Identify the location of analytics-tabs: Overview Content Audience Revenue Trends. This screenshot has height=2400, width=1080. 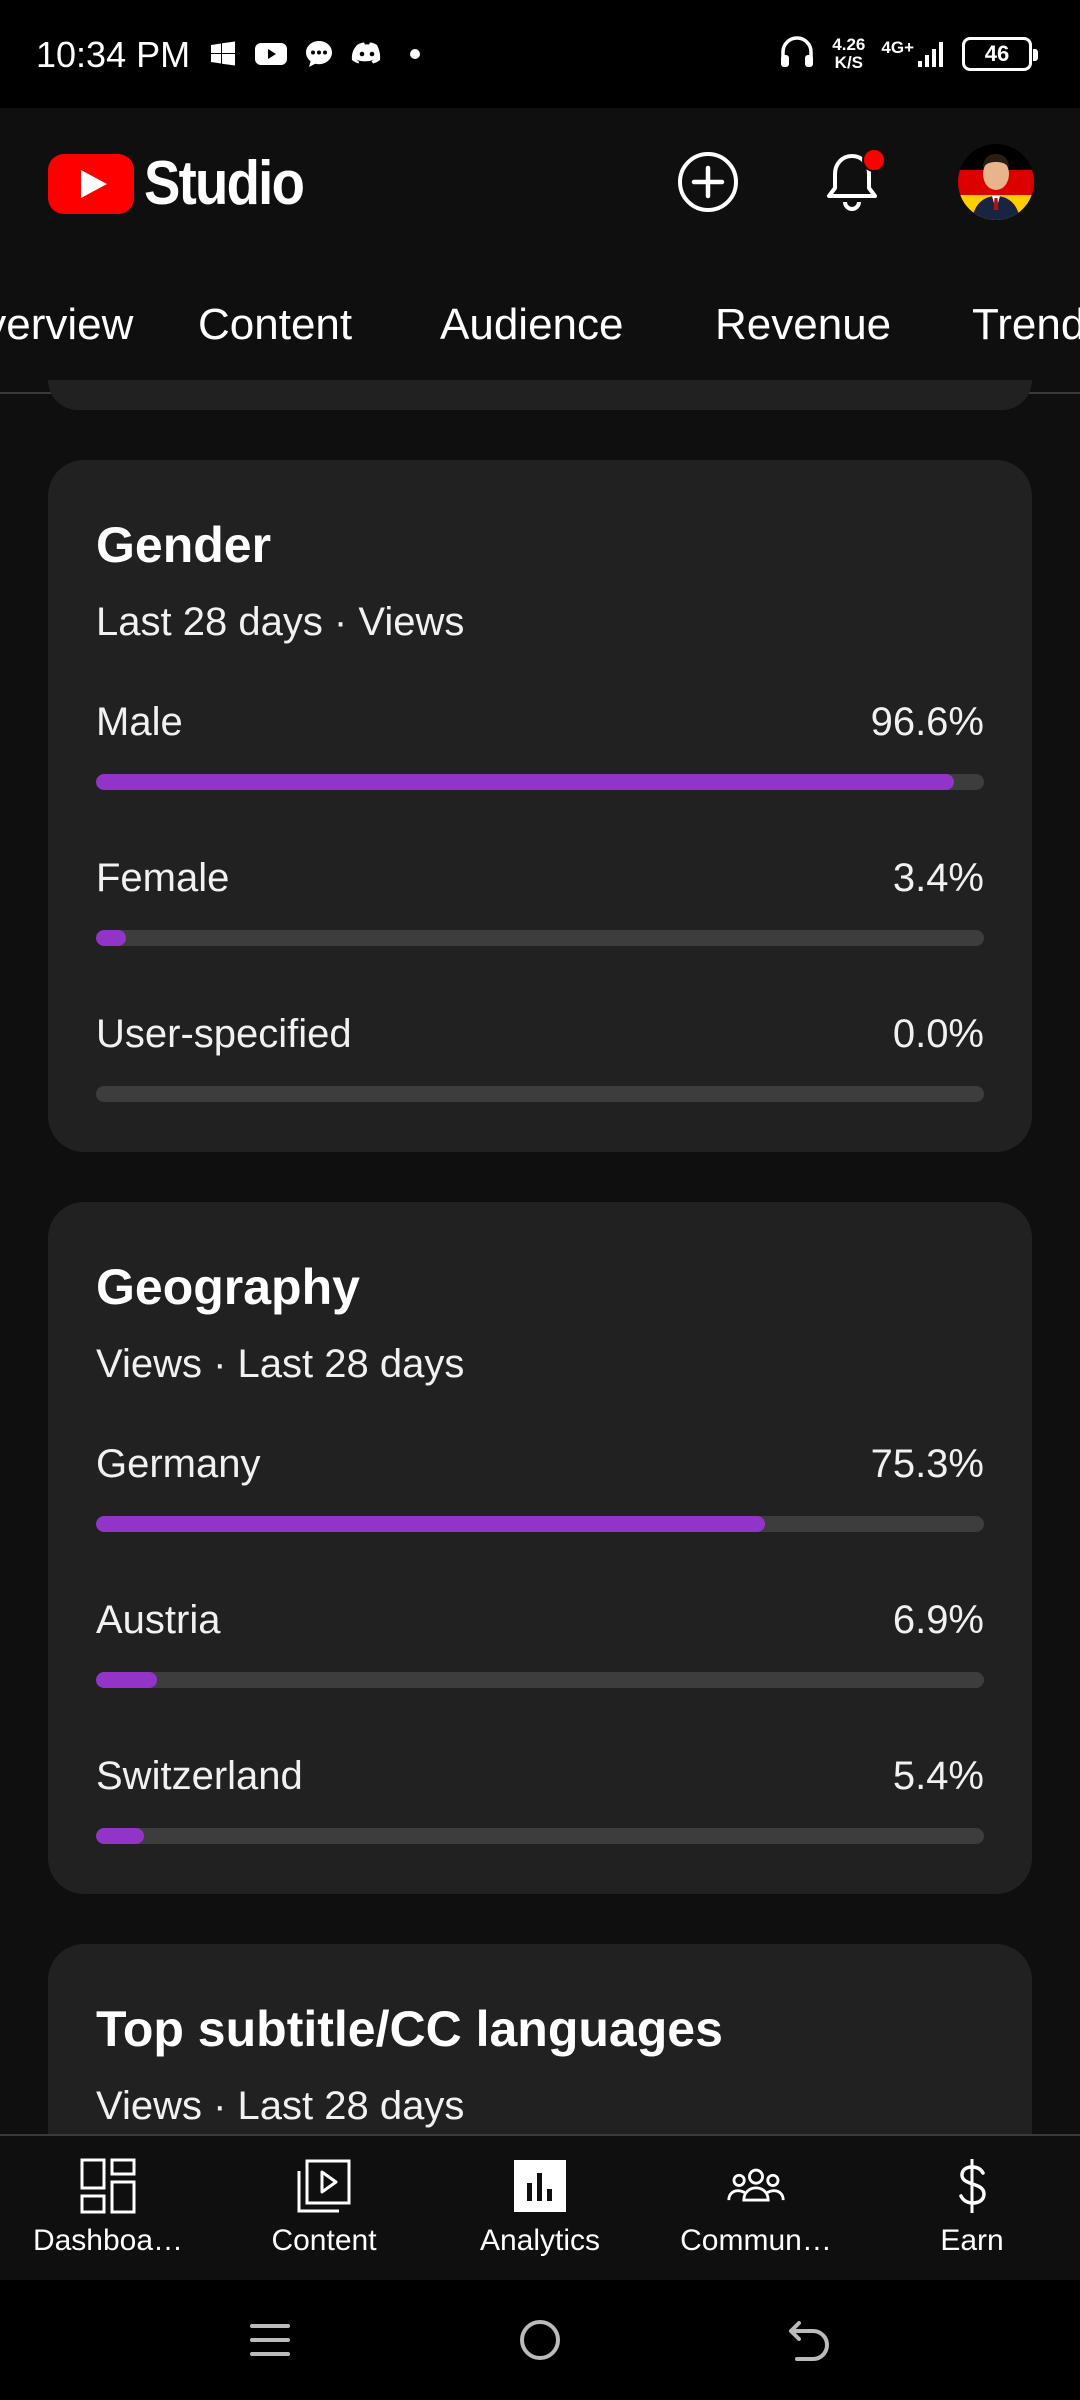
(540, 324).